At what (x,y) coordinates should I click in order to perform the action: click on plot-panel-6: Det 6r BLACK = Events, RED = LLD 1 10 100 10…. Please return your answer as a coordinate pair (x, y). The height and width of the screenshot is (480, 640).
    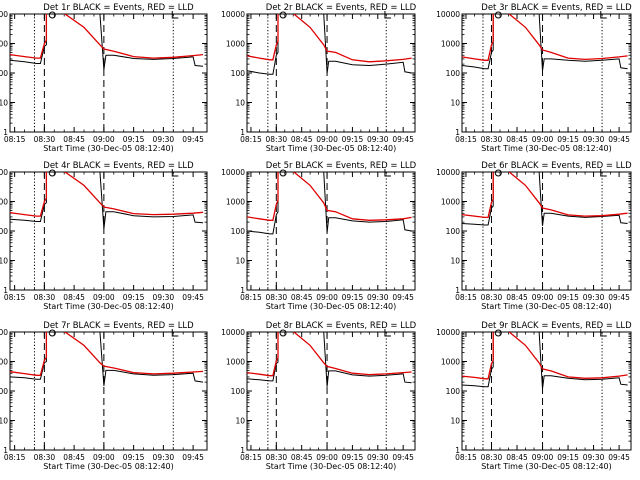
    Looking at the image, I should click on (534, 236).